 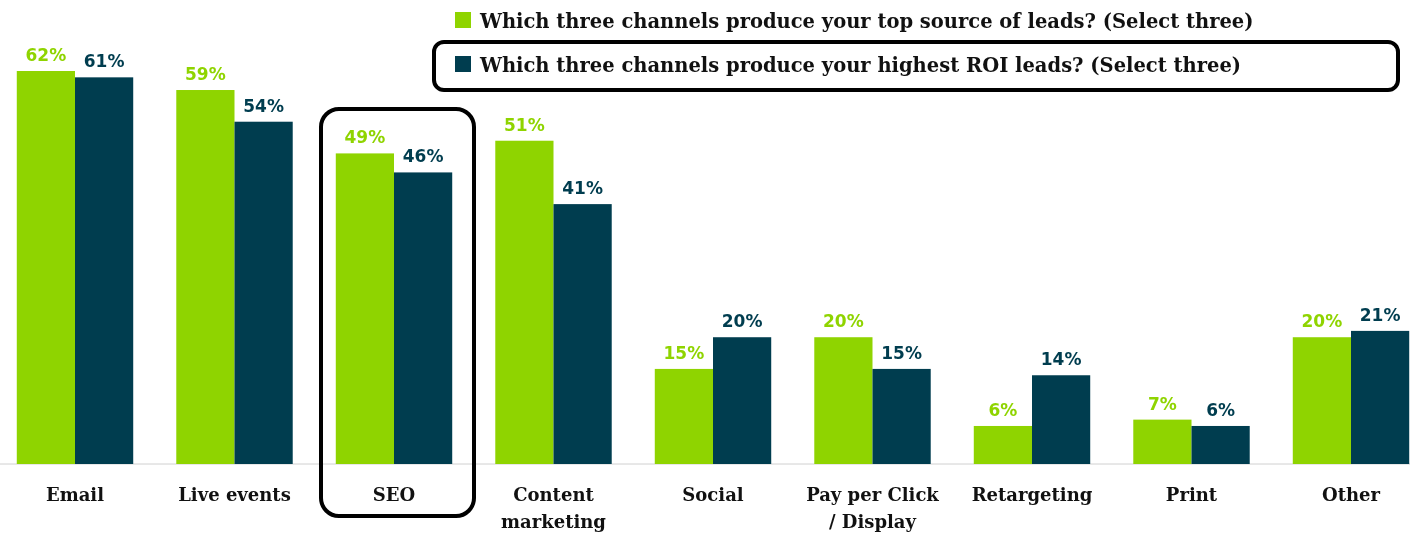 What do you see at coordinates (263, 105) in the screenshot?
I see `data-label: 54%` at bounding box center [263, 105].